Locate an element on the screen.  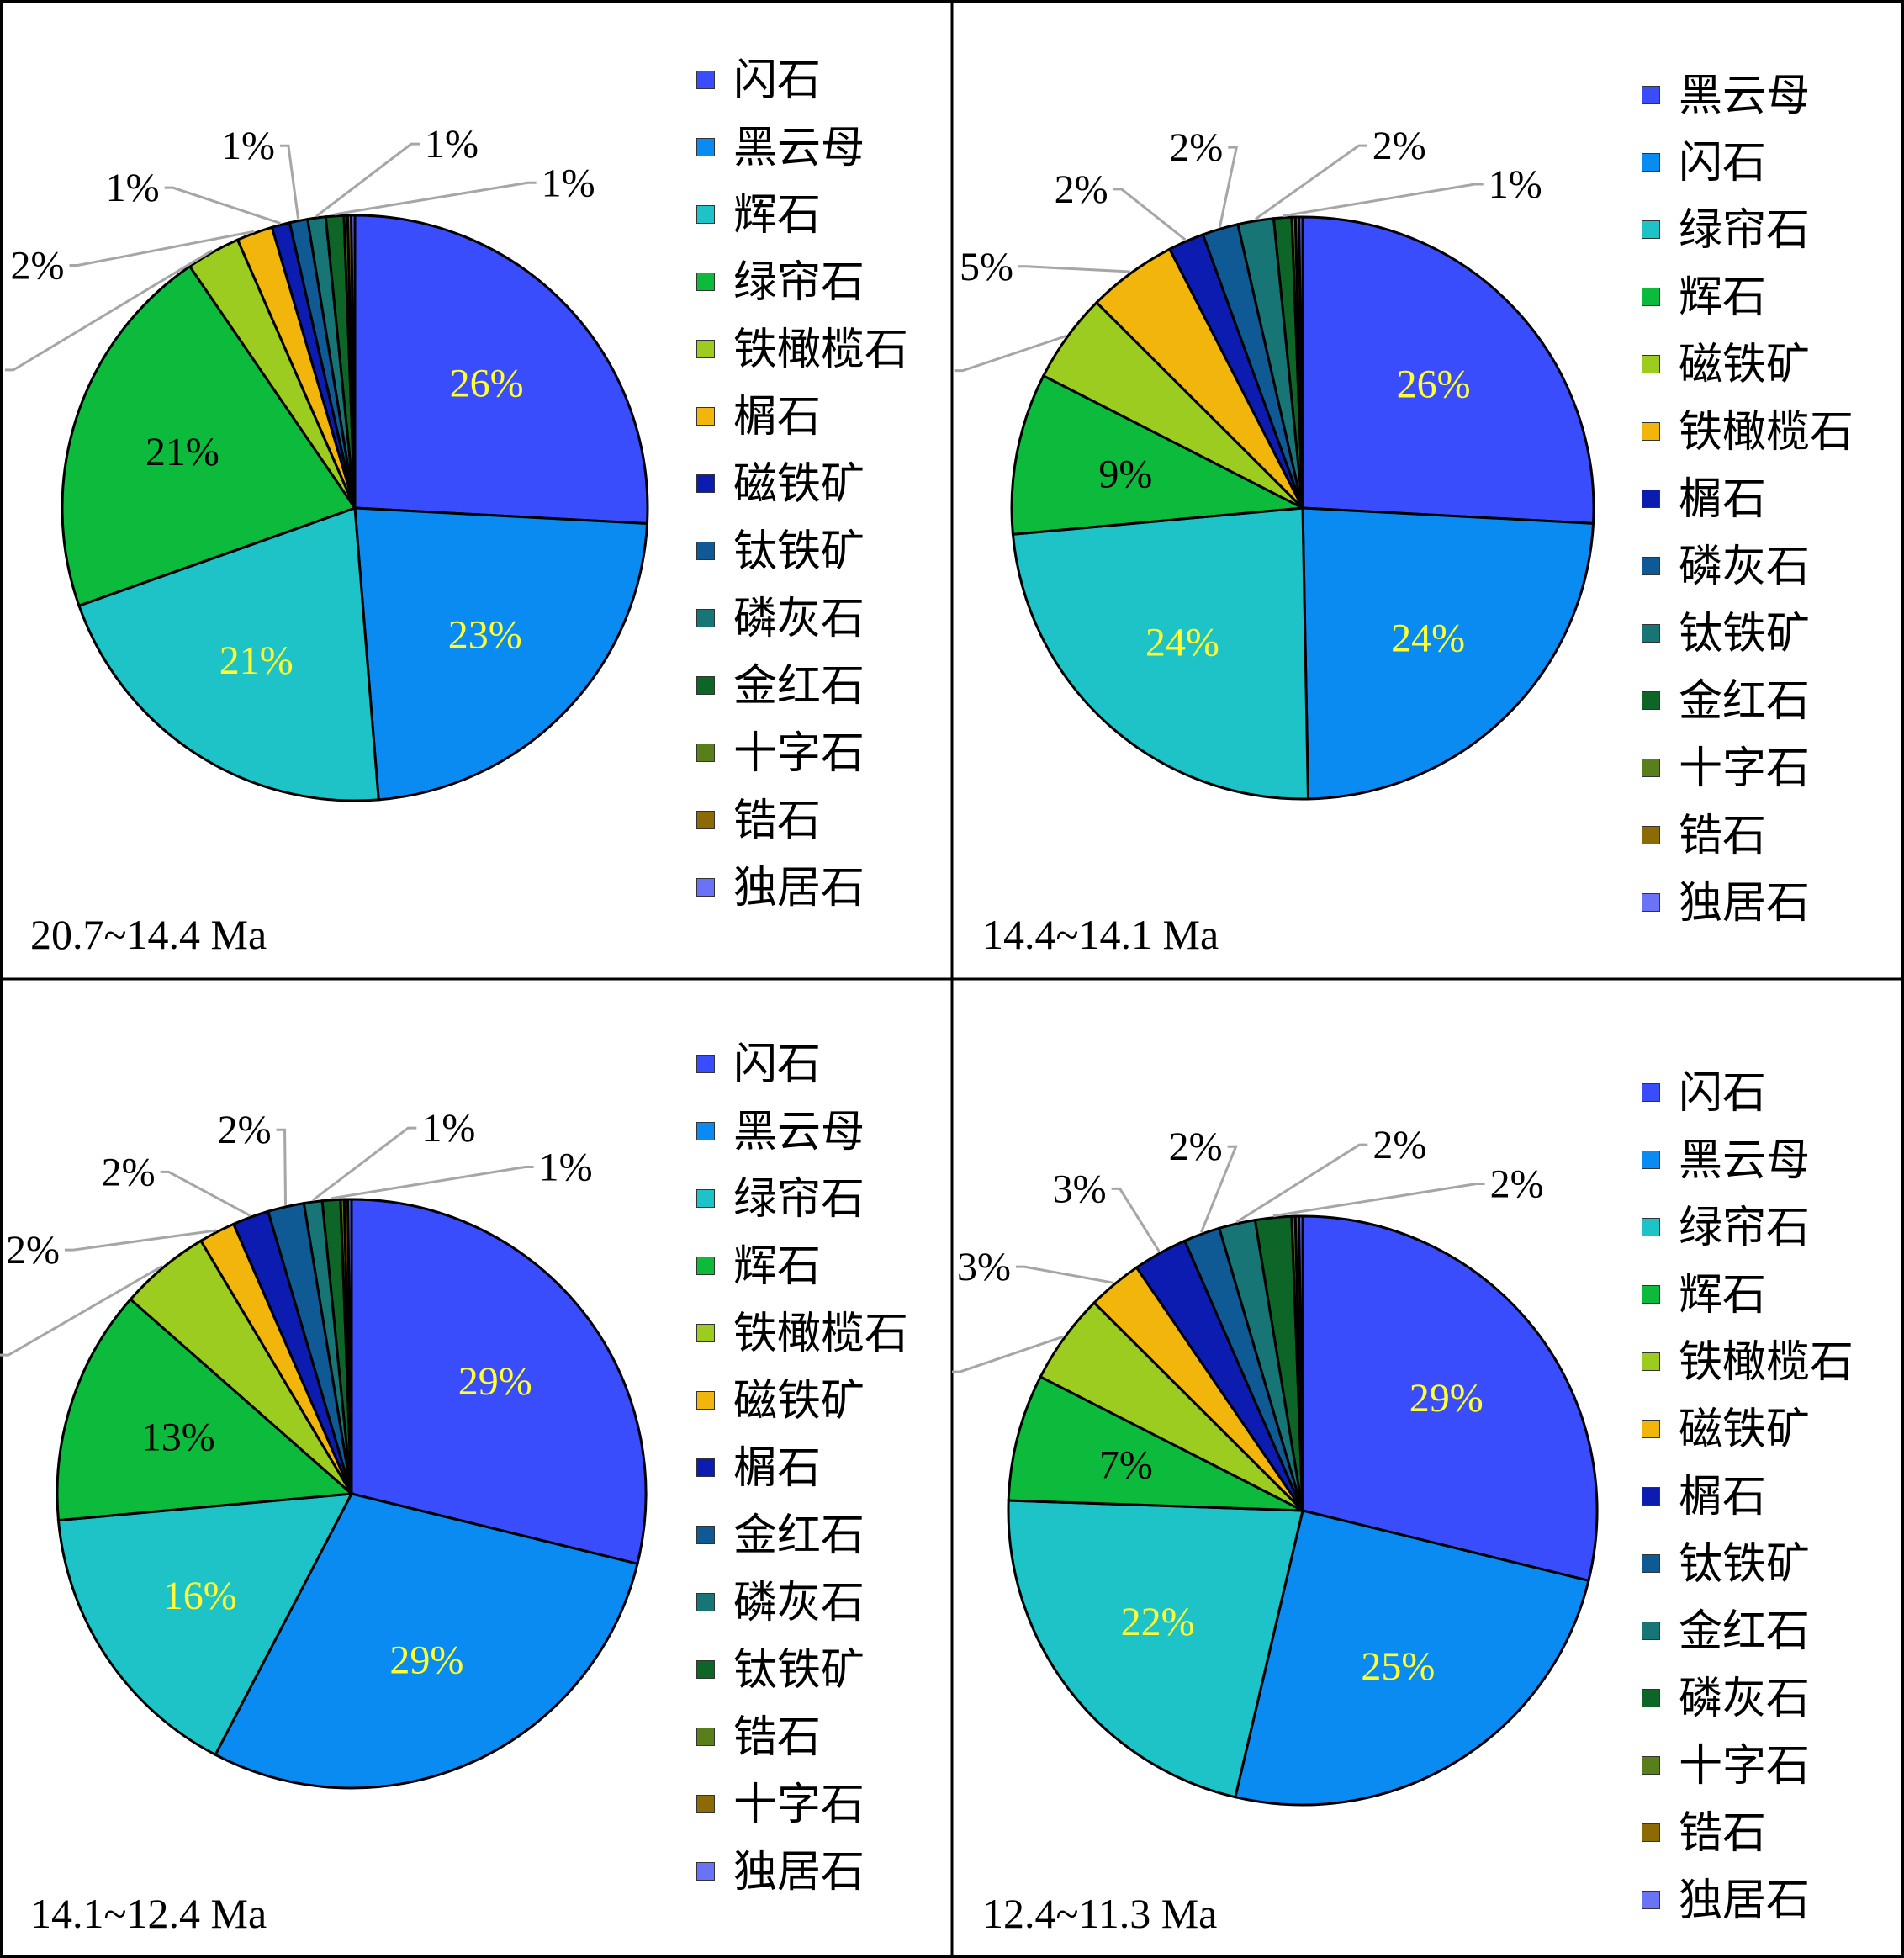
pie-chart-4: 29%25%22%7%5%3%3%2%2%2% is located at coordinates (1275, 1465).